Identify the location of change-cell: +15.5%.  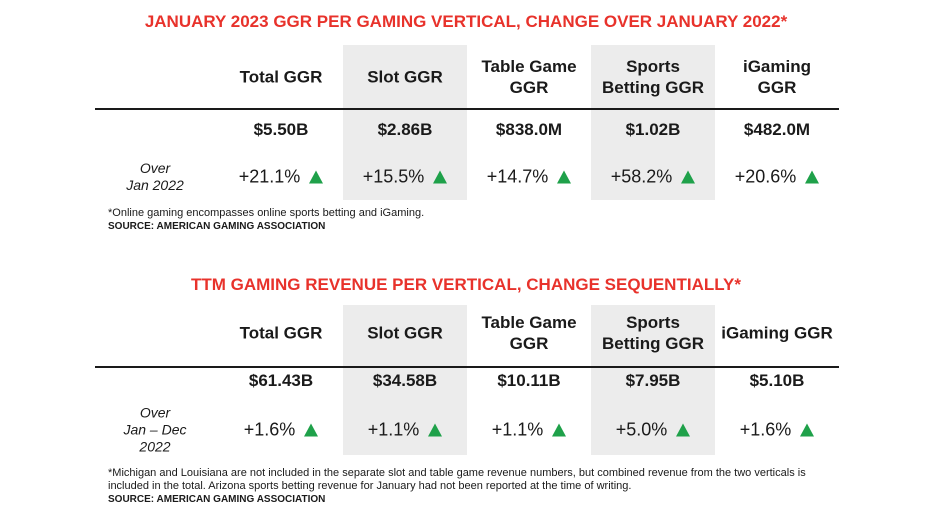
(405, 177).